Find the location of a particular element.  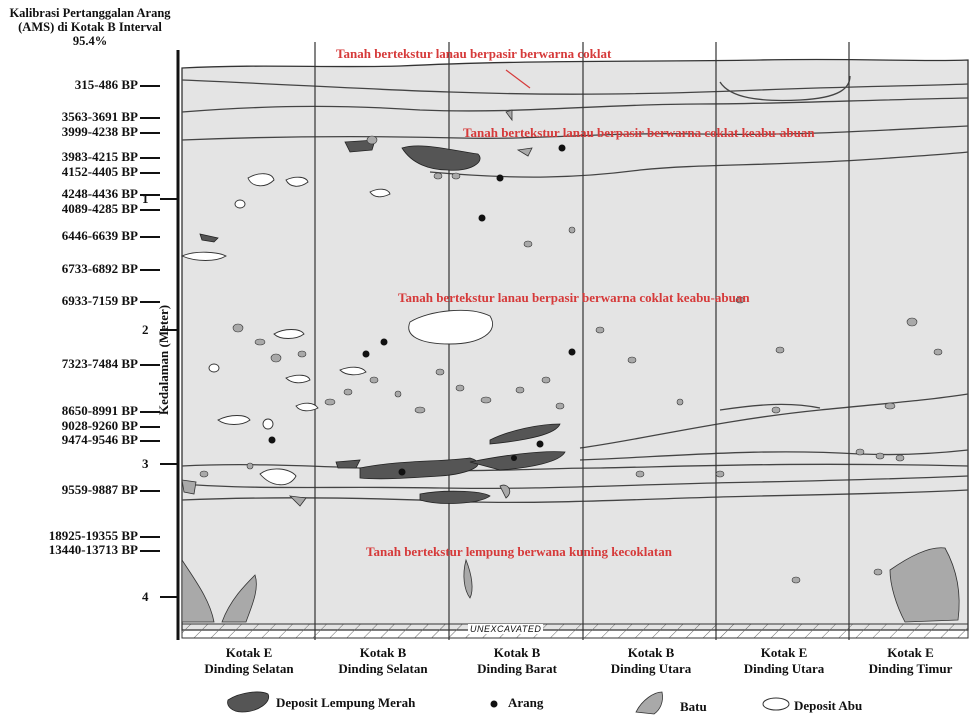

date-label: 3983-4215 BP is located at coordinates (99, 156).